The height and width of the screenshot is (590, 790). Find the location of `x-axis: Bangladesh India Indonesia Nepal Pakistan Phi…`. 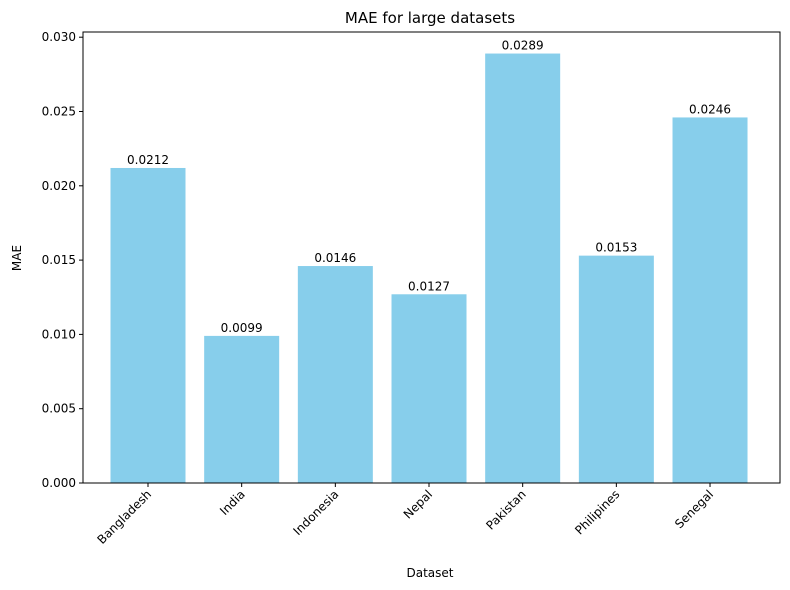

x-axis: Bangladesh India Indonesia Nepal Pakistan Phi… is located at coordinates (405, 515).